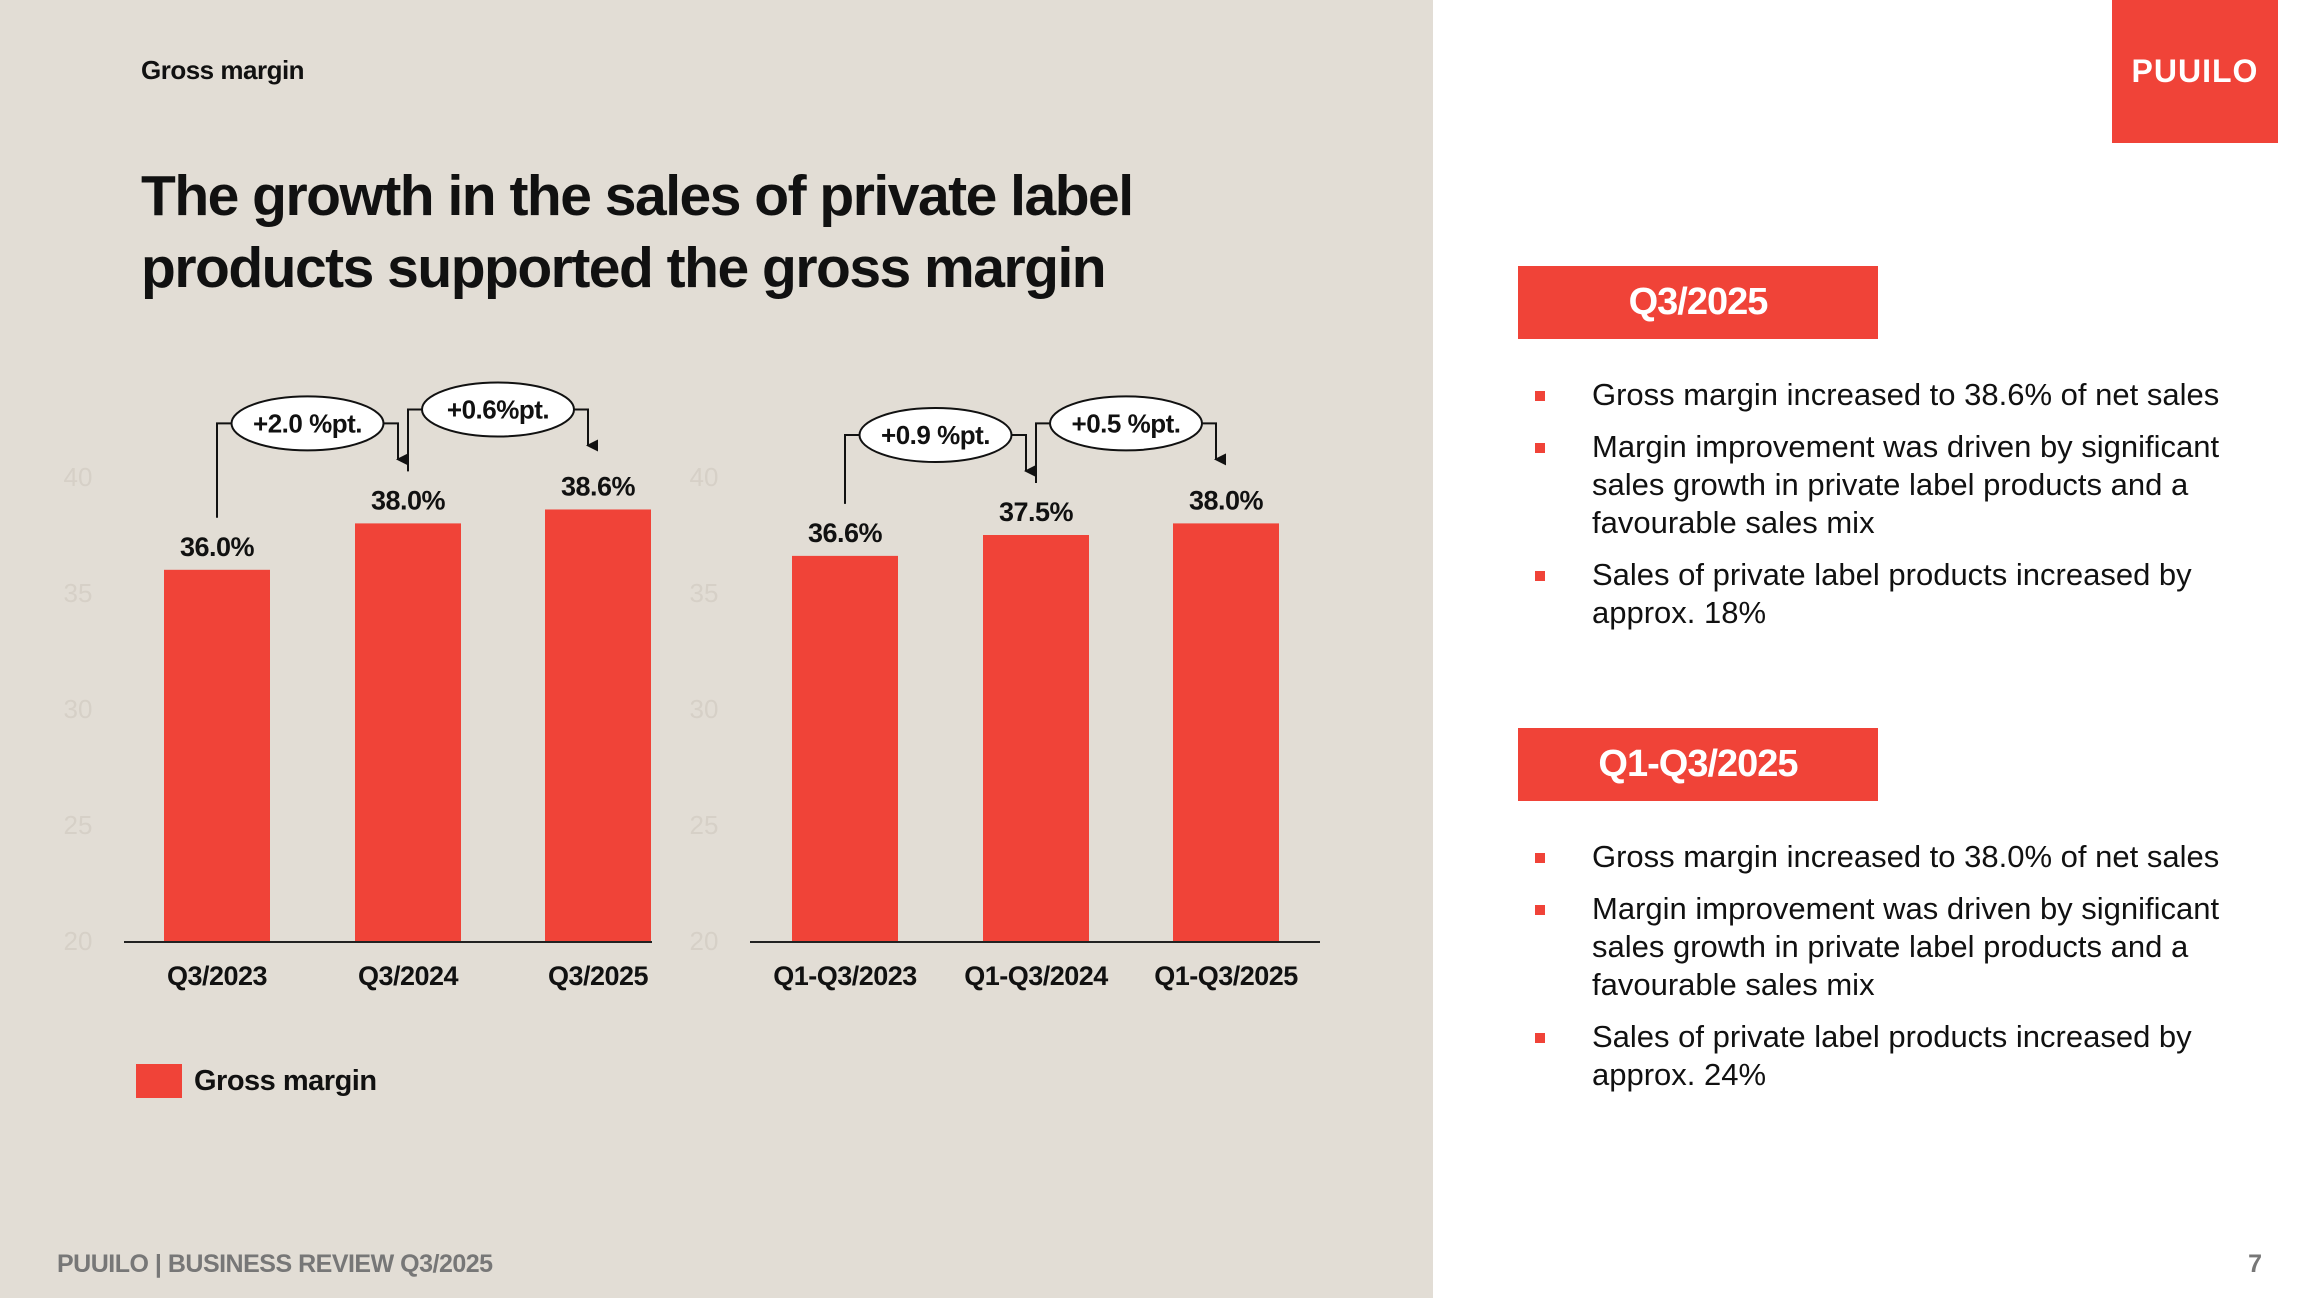  I want to click on section-header-q3-2025: Q3/2025, so click(1698, 302).